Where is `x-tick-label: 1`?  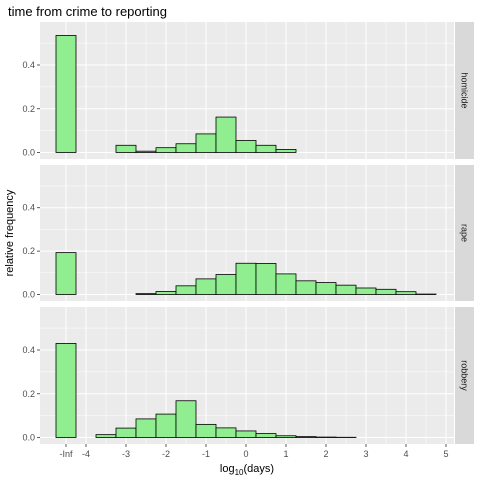
x-tick-label: 1 is located at coordinates (285, 454).